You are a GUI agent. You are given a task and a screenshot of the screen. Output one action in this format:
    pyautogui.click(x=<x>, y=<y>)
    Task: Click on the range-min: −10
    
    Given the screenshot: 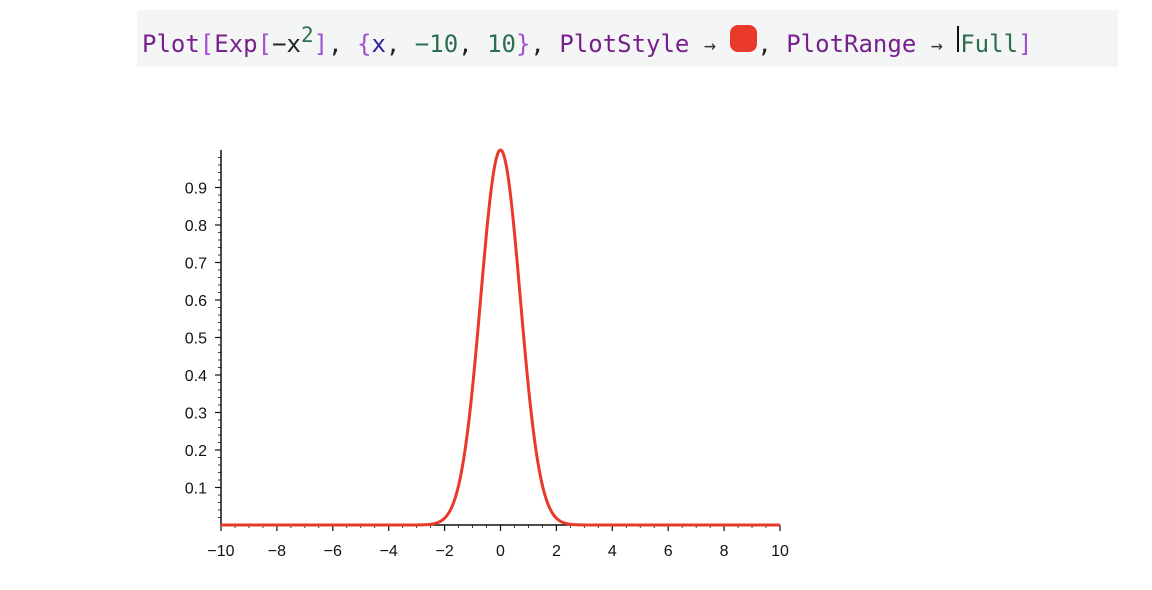 What is the action you would take?
    pyautogui.click(x=436, y=44)
    